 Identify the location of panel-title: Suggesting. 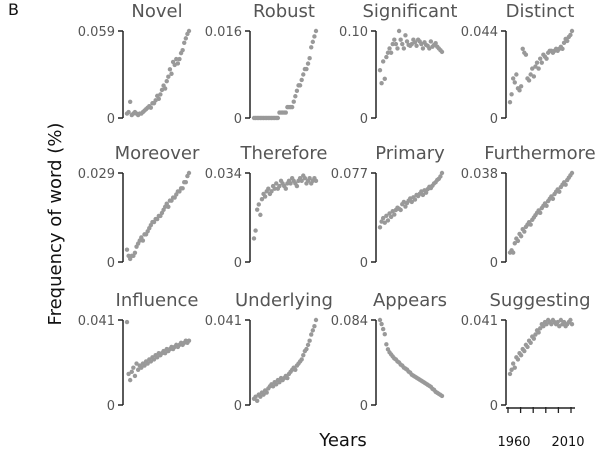
(539, 300).